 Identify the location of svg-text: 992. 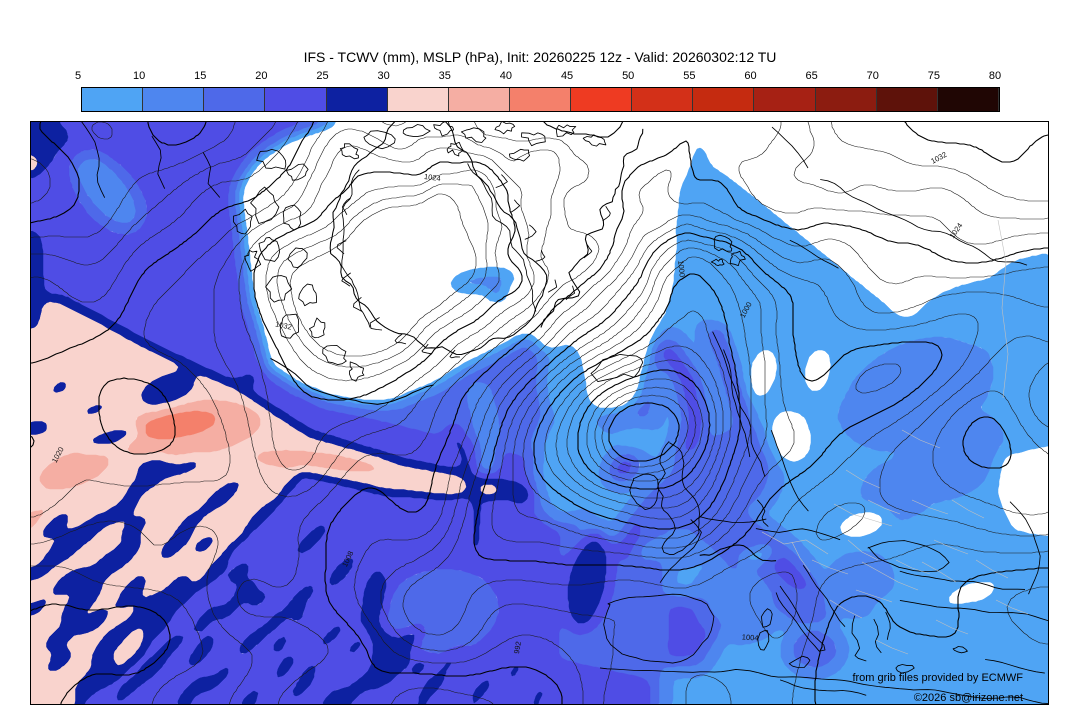
(517, 648).